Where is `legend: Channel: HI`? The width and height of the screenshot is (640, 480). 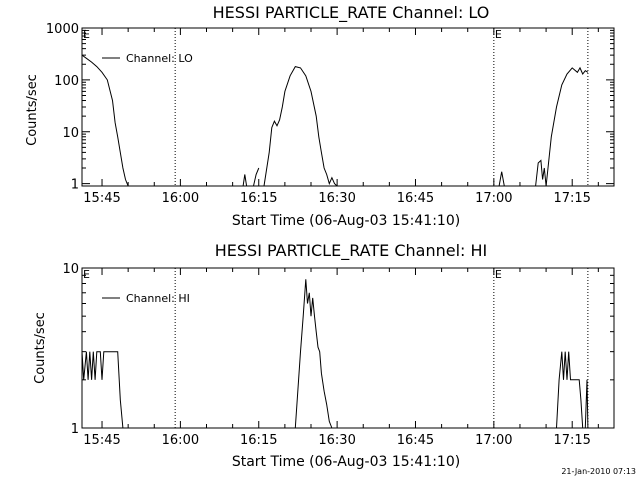 legend: Channel: HI is located at coordinates (146, 298).